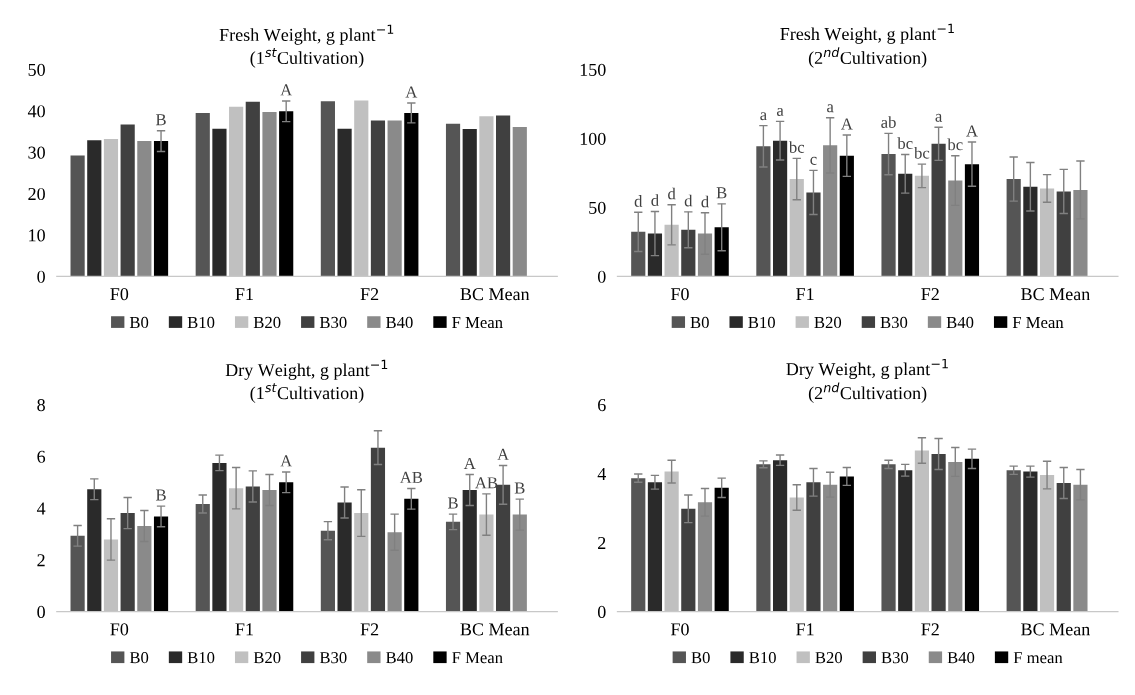  What do you see at coordinates (36, 152) in the screenshot?
I see `y-tick-label: 30` at bounding box center [36, 152].